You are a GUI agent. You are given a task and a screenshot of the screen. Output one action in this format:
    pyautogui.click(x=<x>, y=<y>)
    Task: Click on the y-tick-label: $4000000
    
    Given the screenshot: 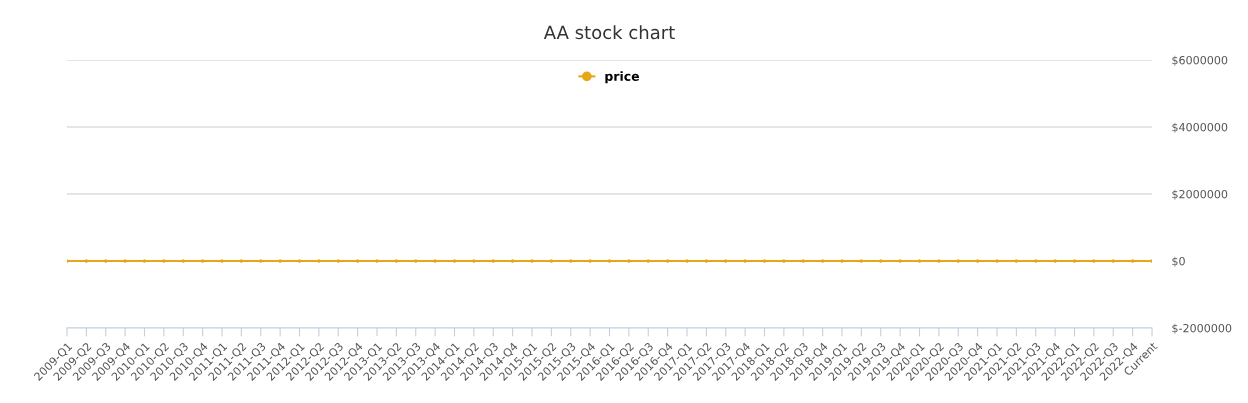 What is the action you would take?
    pyautogui.click(x=1200, y=127)
    